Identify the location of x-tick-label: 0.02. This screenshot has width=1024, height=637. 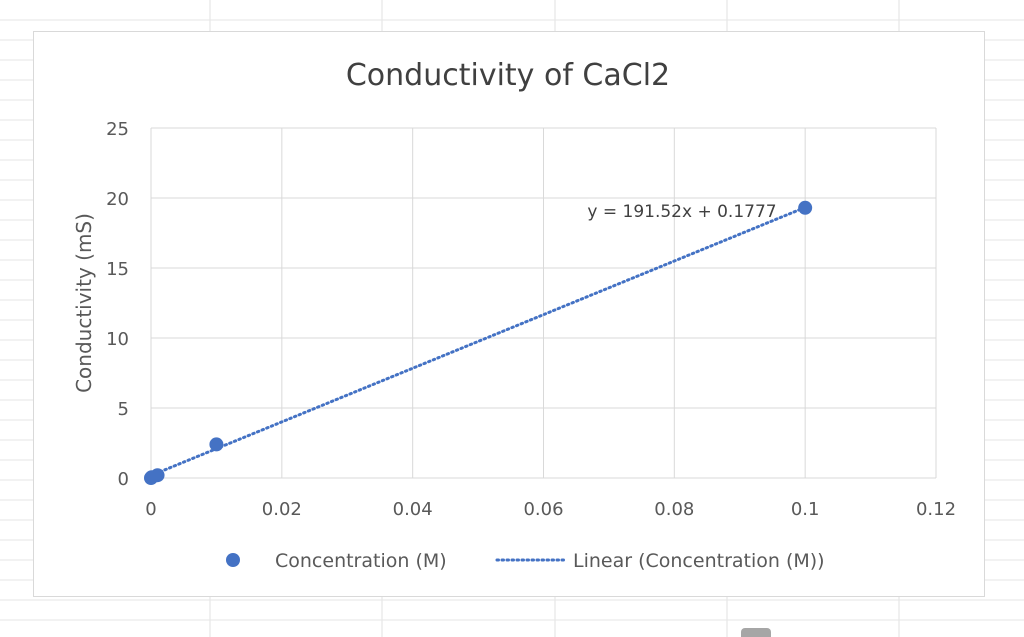
(282, 509).